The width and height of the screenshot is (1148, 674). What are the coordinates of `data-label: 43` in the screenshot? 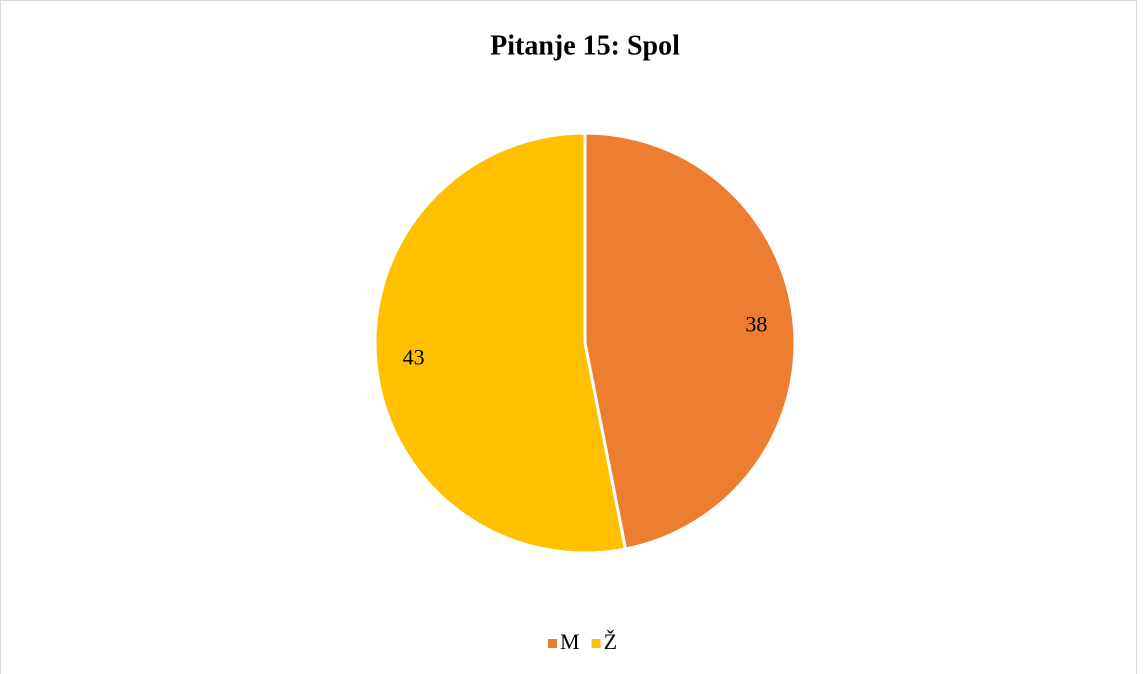 It's located at (414, 357).